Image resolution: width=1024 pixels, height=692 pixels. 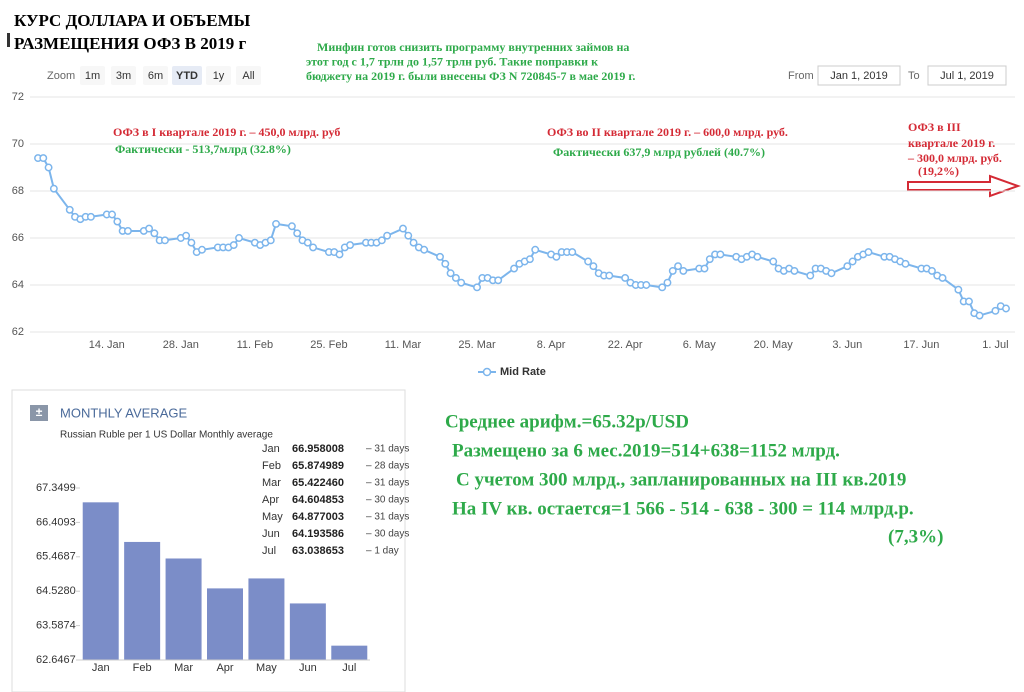 What do you see at coordinates (18, 191) in the screenshot?
I see `y-tick-label: 68` at bounding box center [18, 191].